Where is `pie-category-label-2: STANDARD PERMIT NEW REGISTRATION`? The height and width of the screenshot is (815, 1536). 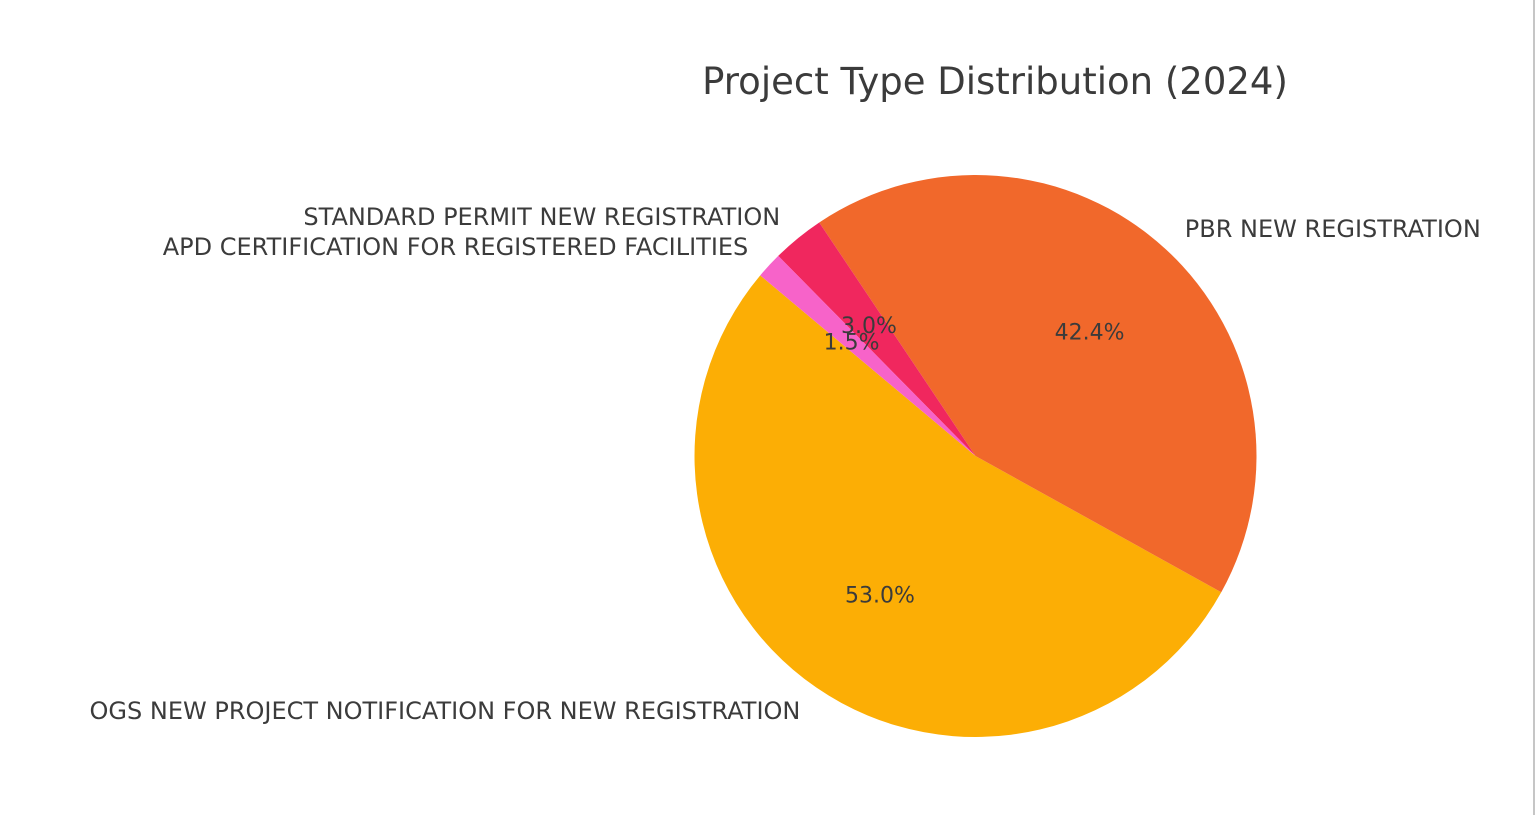 pie-category-label-2: STANDARD PERMIT NEW REGISTRATION is located at coordinates (541, 217).